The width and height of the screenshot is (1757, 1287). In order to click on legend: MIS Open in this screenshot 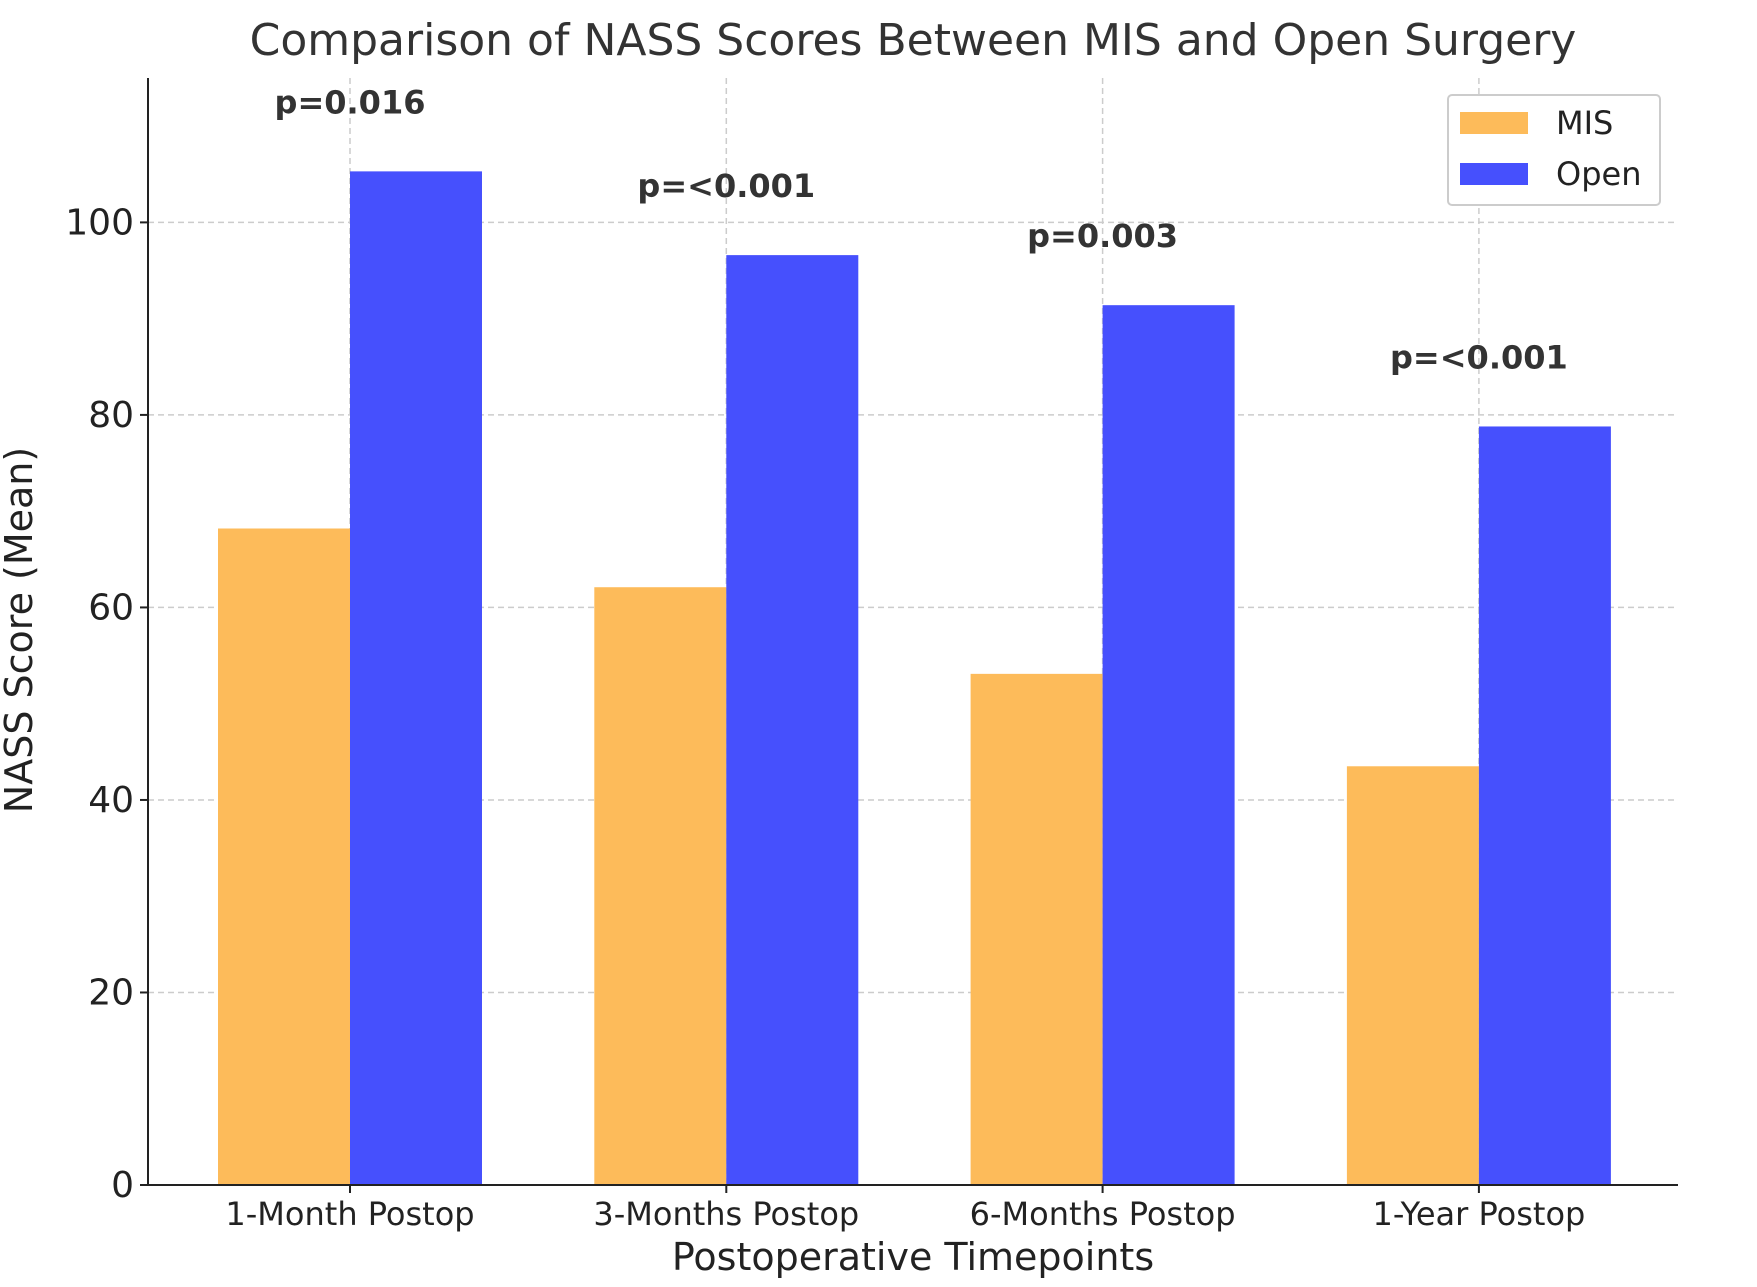, I will do `click(1554, 150)`.